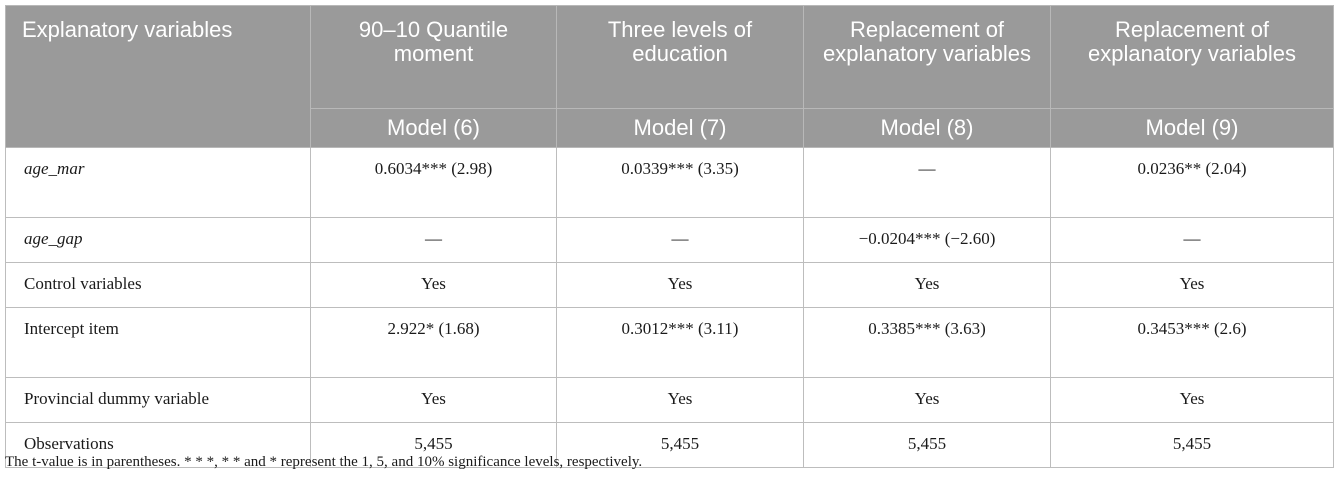  Describe the element at coordinates (433, 342) in the screenshot. I see `table-cell: 2.922* (1.68)` at that location.